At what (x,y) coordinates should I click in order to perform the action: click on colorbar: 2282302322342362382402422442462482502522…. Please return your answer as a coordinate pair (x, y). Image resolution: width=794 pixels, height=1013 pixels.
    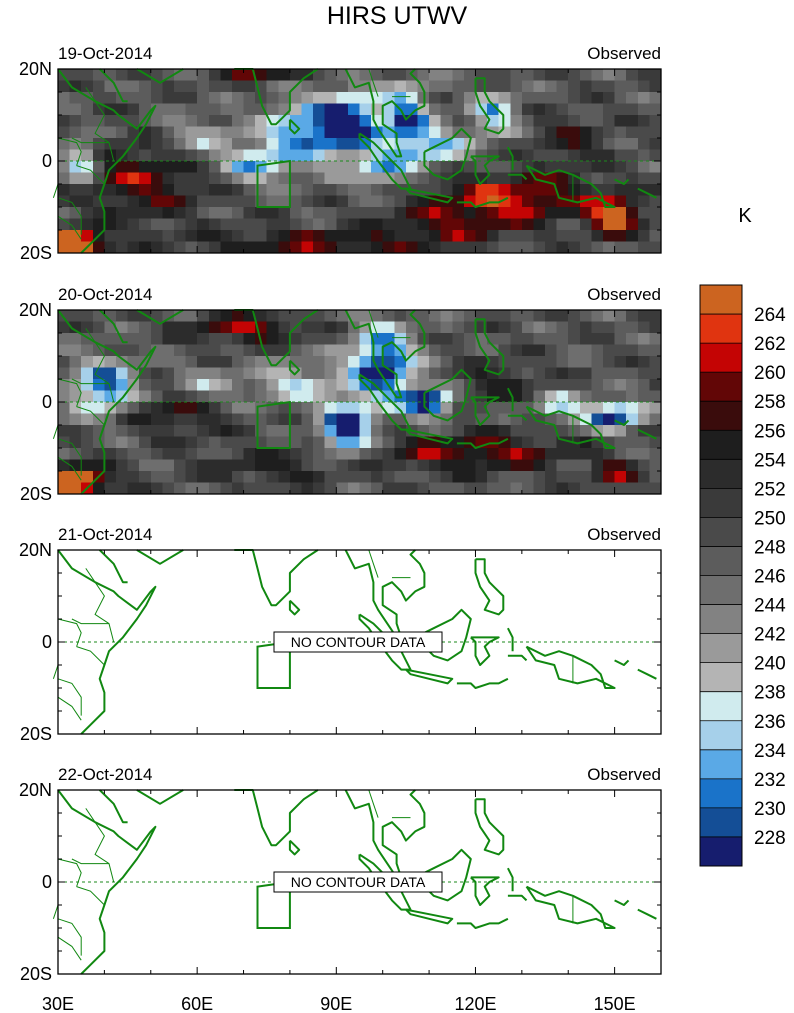
    Looking at the image, I should click on (742, 536).